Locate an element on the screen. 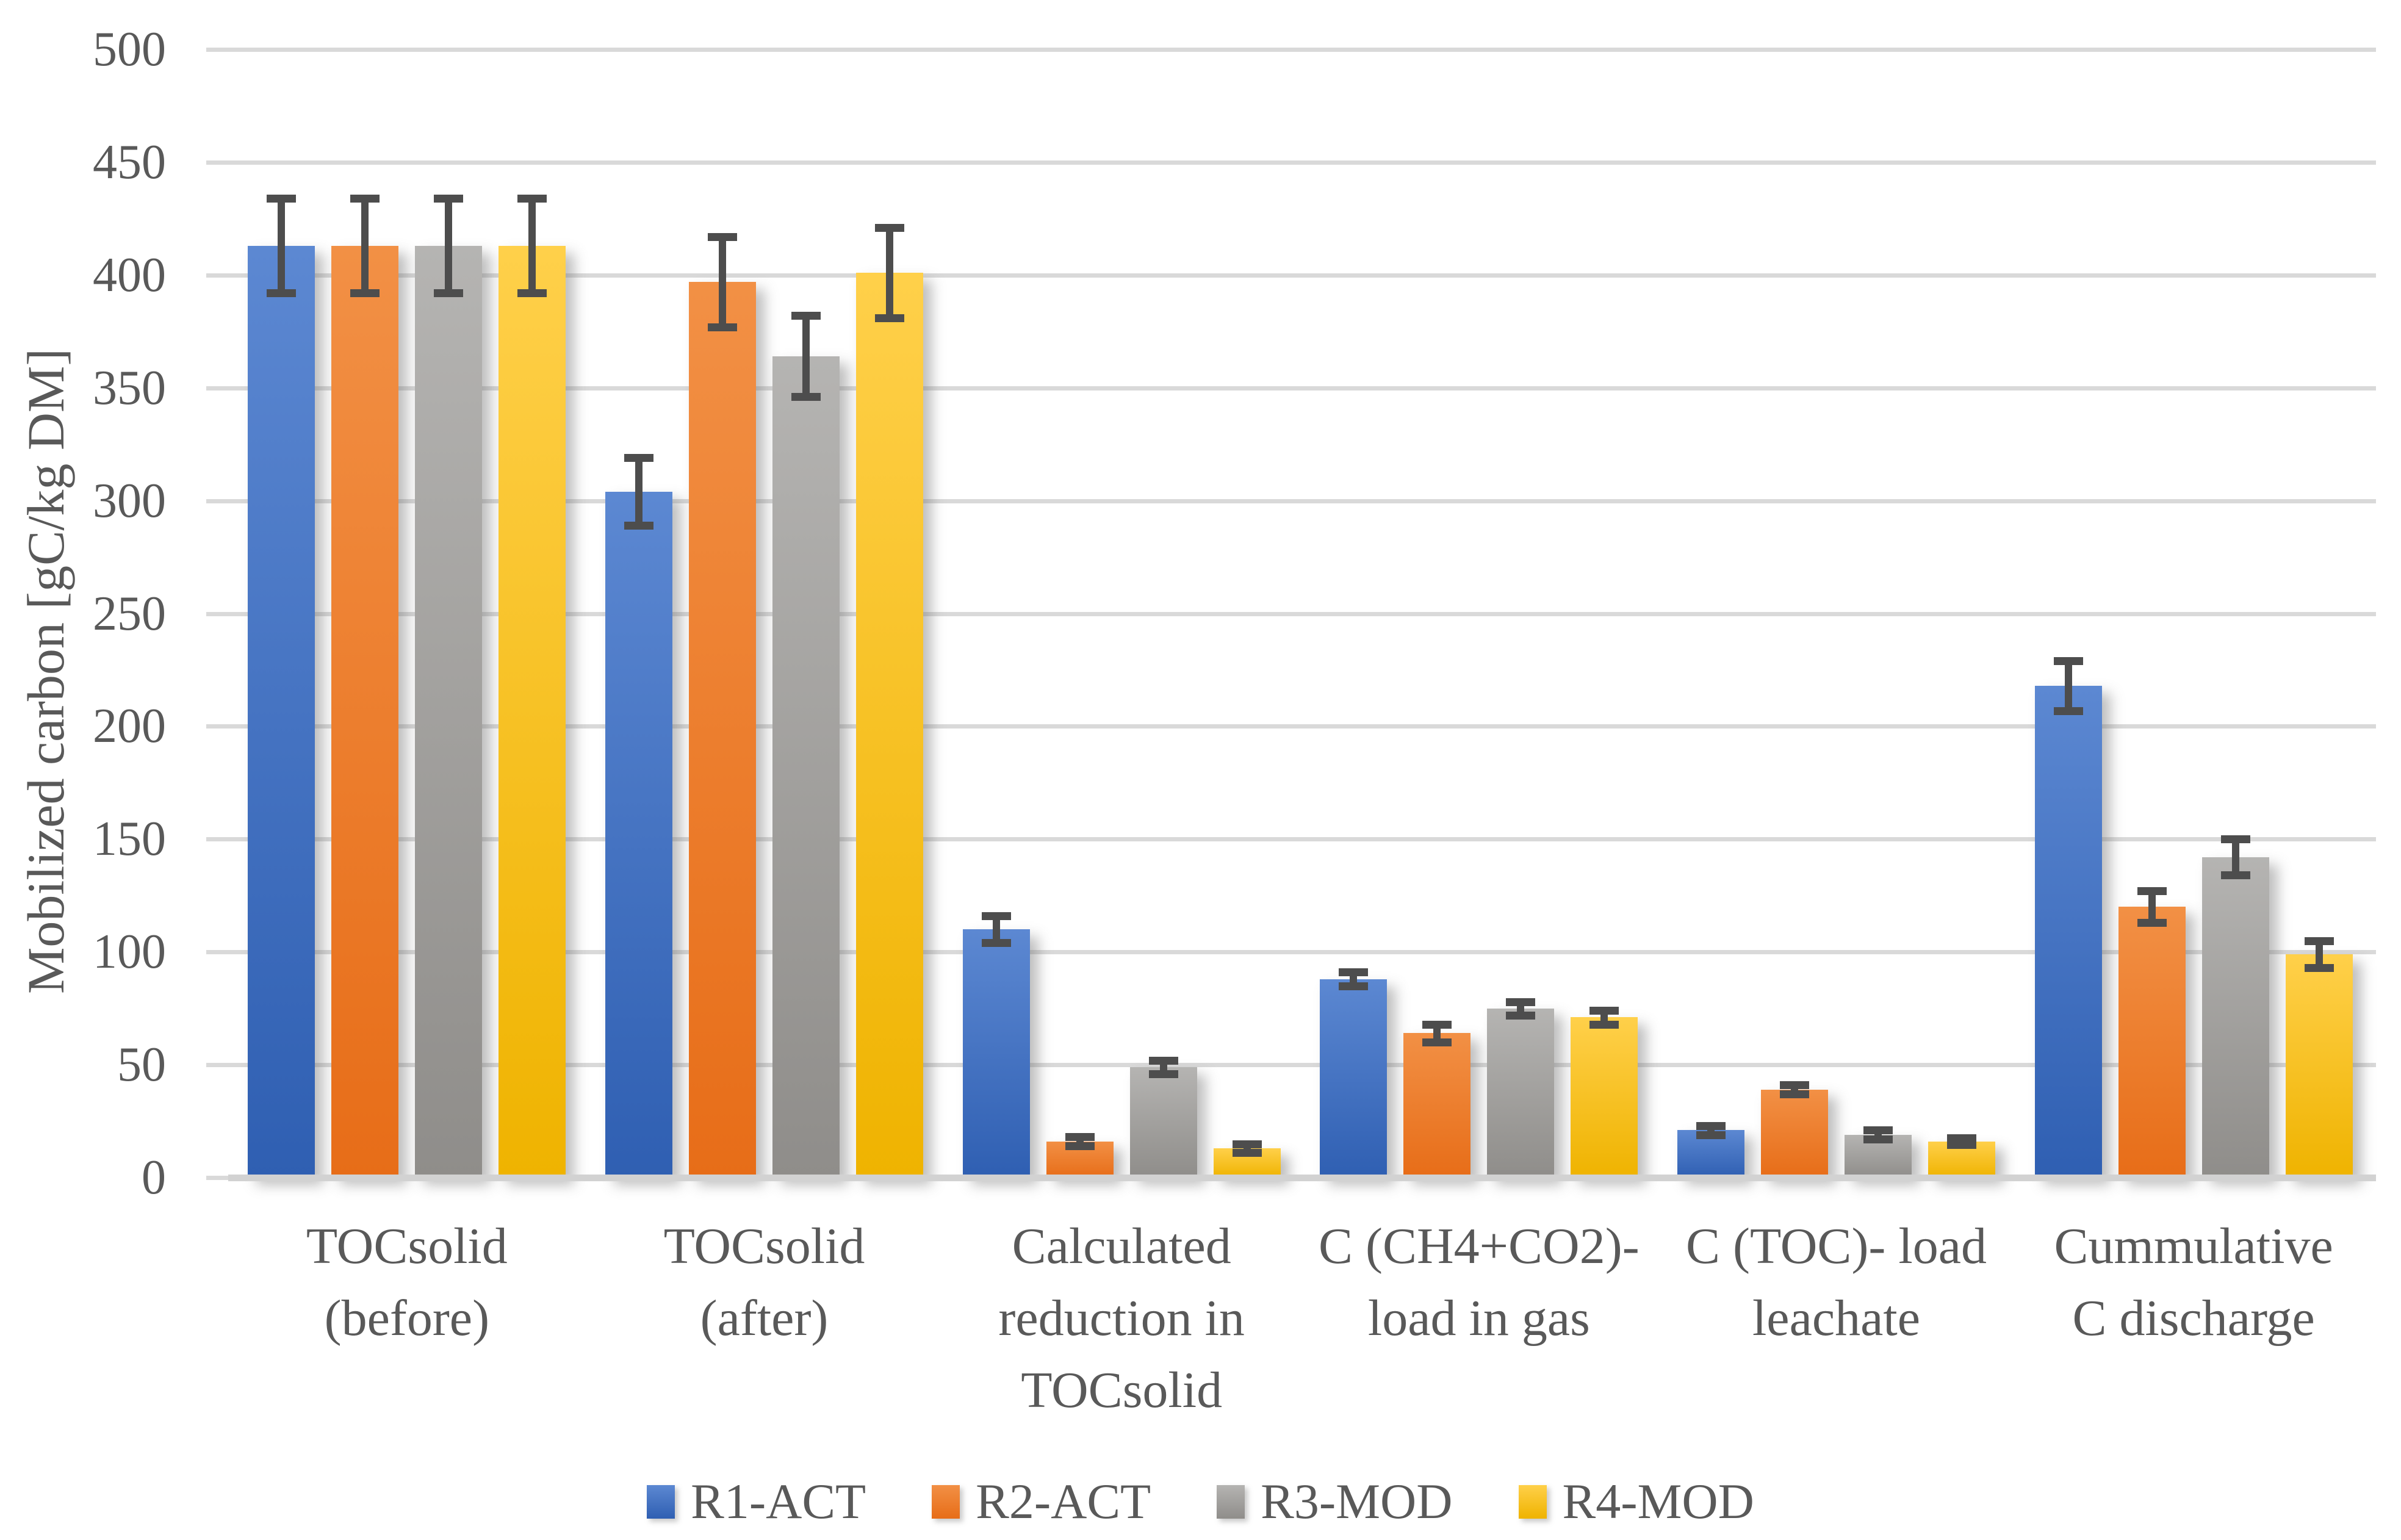 This screenshot has height=1540, width=2401. legend-item-r2-act: R2-ACT is located at coordinates (1041, 1502).